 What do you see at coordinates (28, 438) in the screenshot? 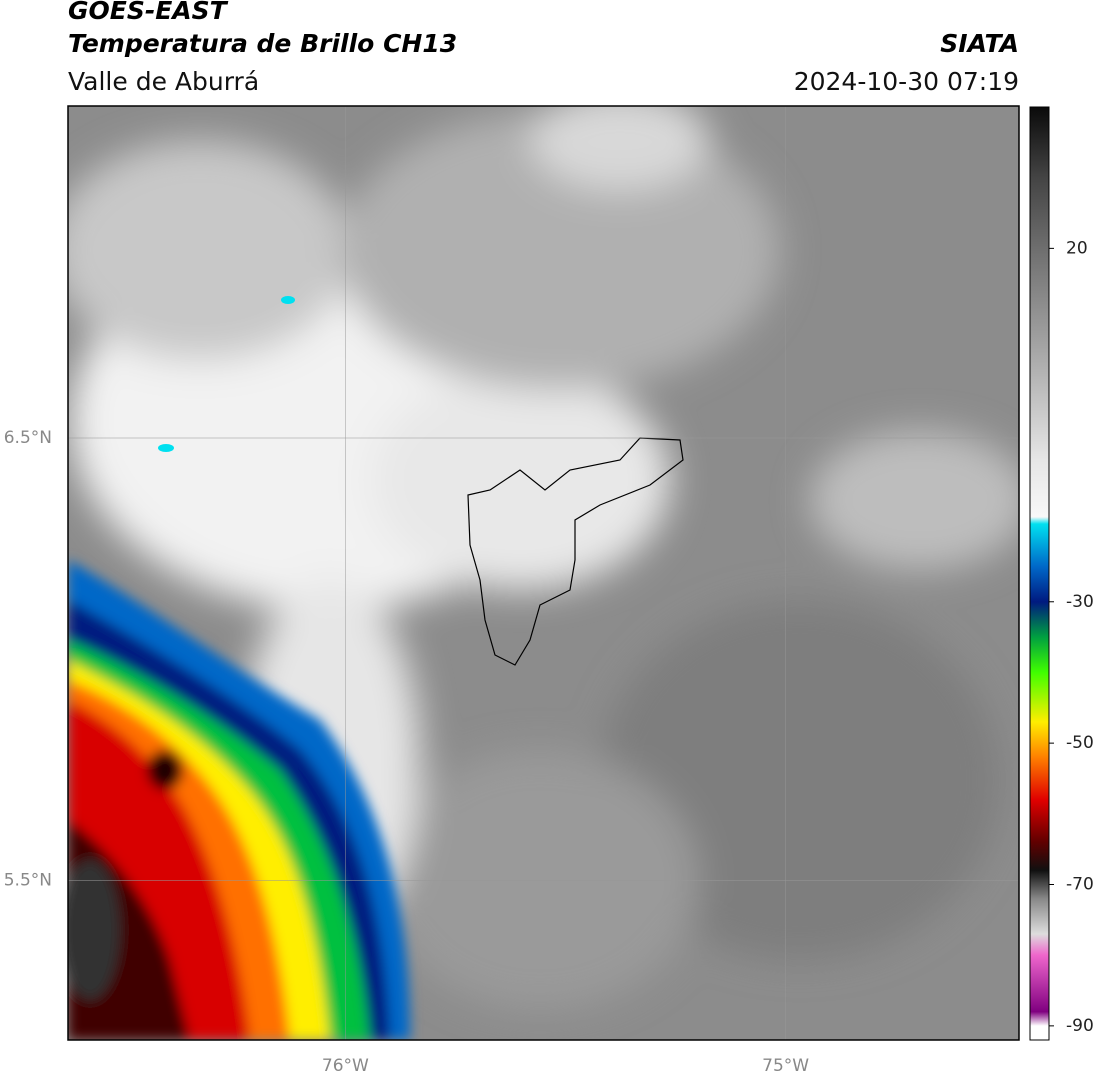
I see `lat-label: 6.5°N` at bounding box center [28, 438].